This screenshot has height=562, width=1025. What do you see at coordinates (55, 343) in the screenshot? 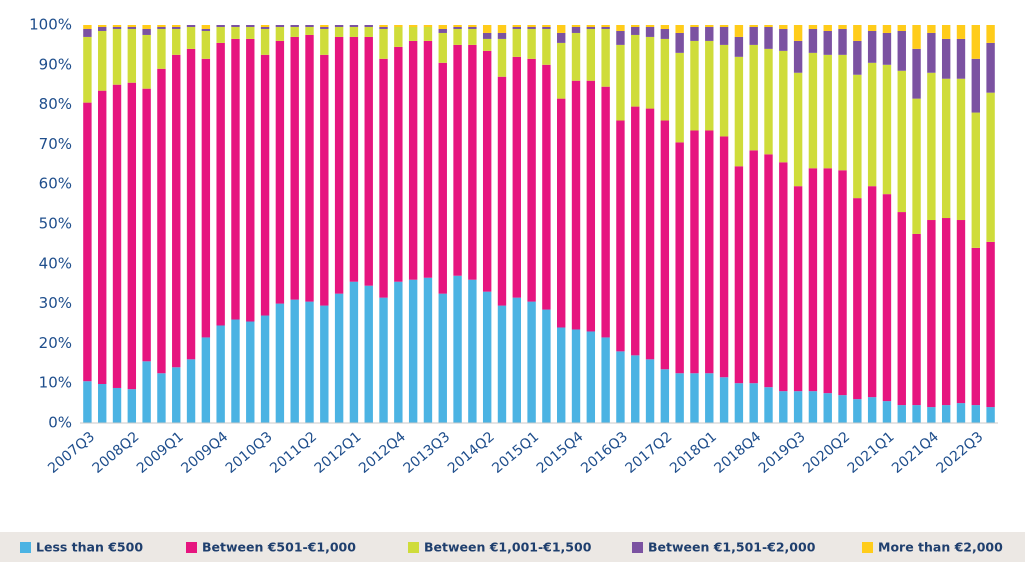
I see `y-tick-label: 20%` at bounding box center [55, 343].